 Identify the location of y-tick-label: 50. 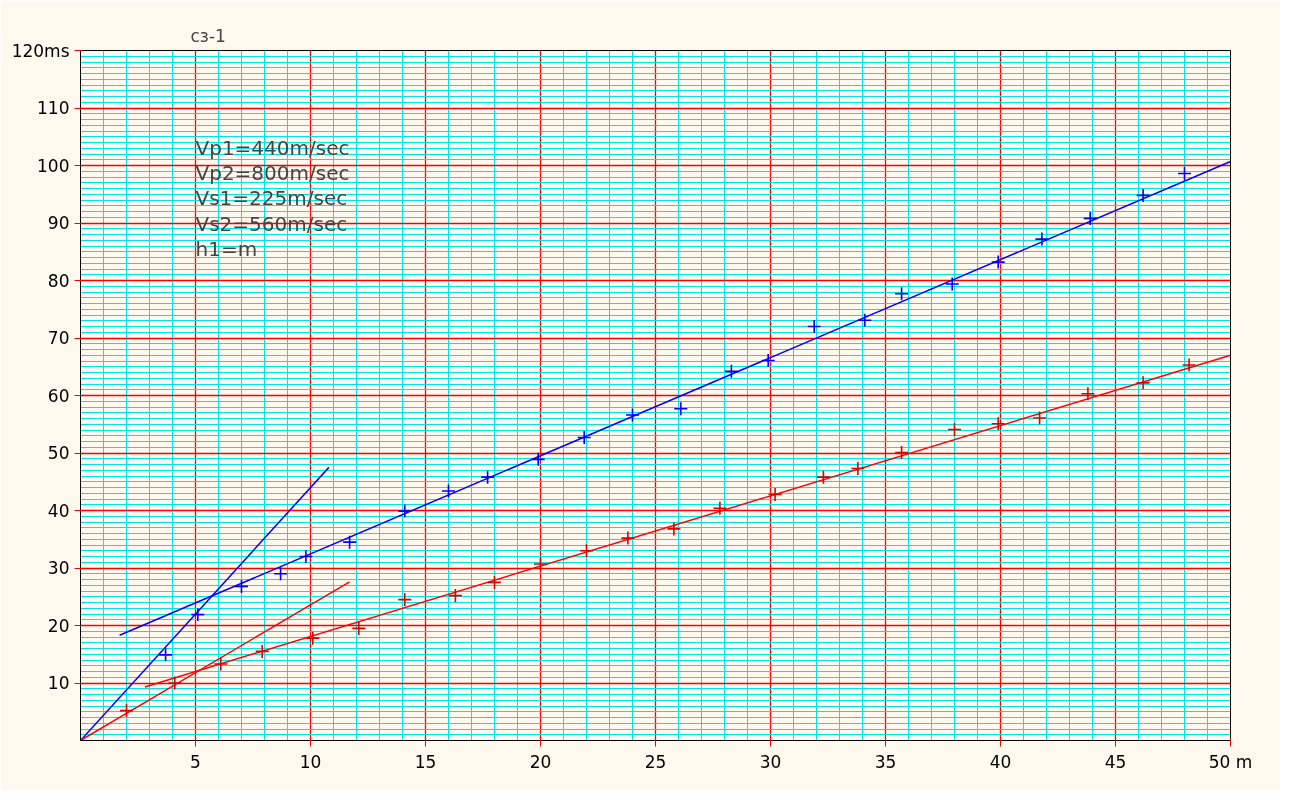
(58, 453).